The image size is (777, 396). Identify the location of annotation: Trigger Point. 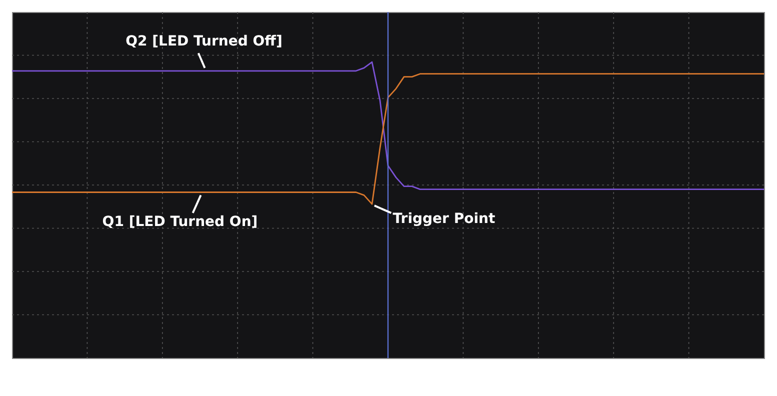
(444, 218).